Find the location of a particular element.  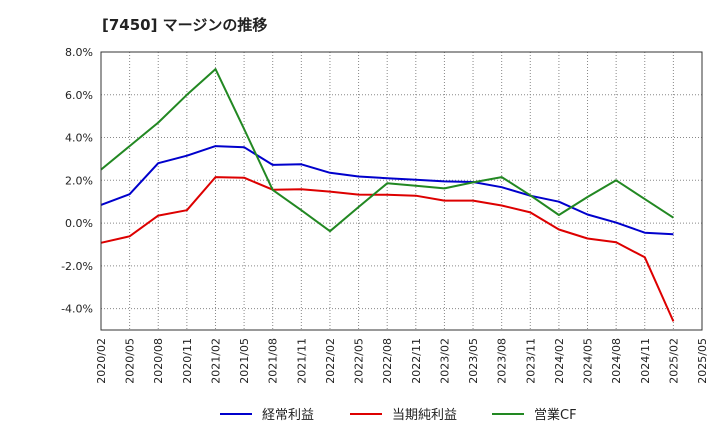

x-tick-label: 2024/05 is located at coordinates (588, 361).